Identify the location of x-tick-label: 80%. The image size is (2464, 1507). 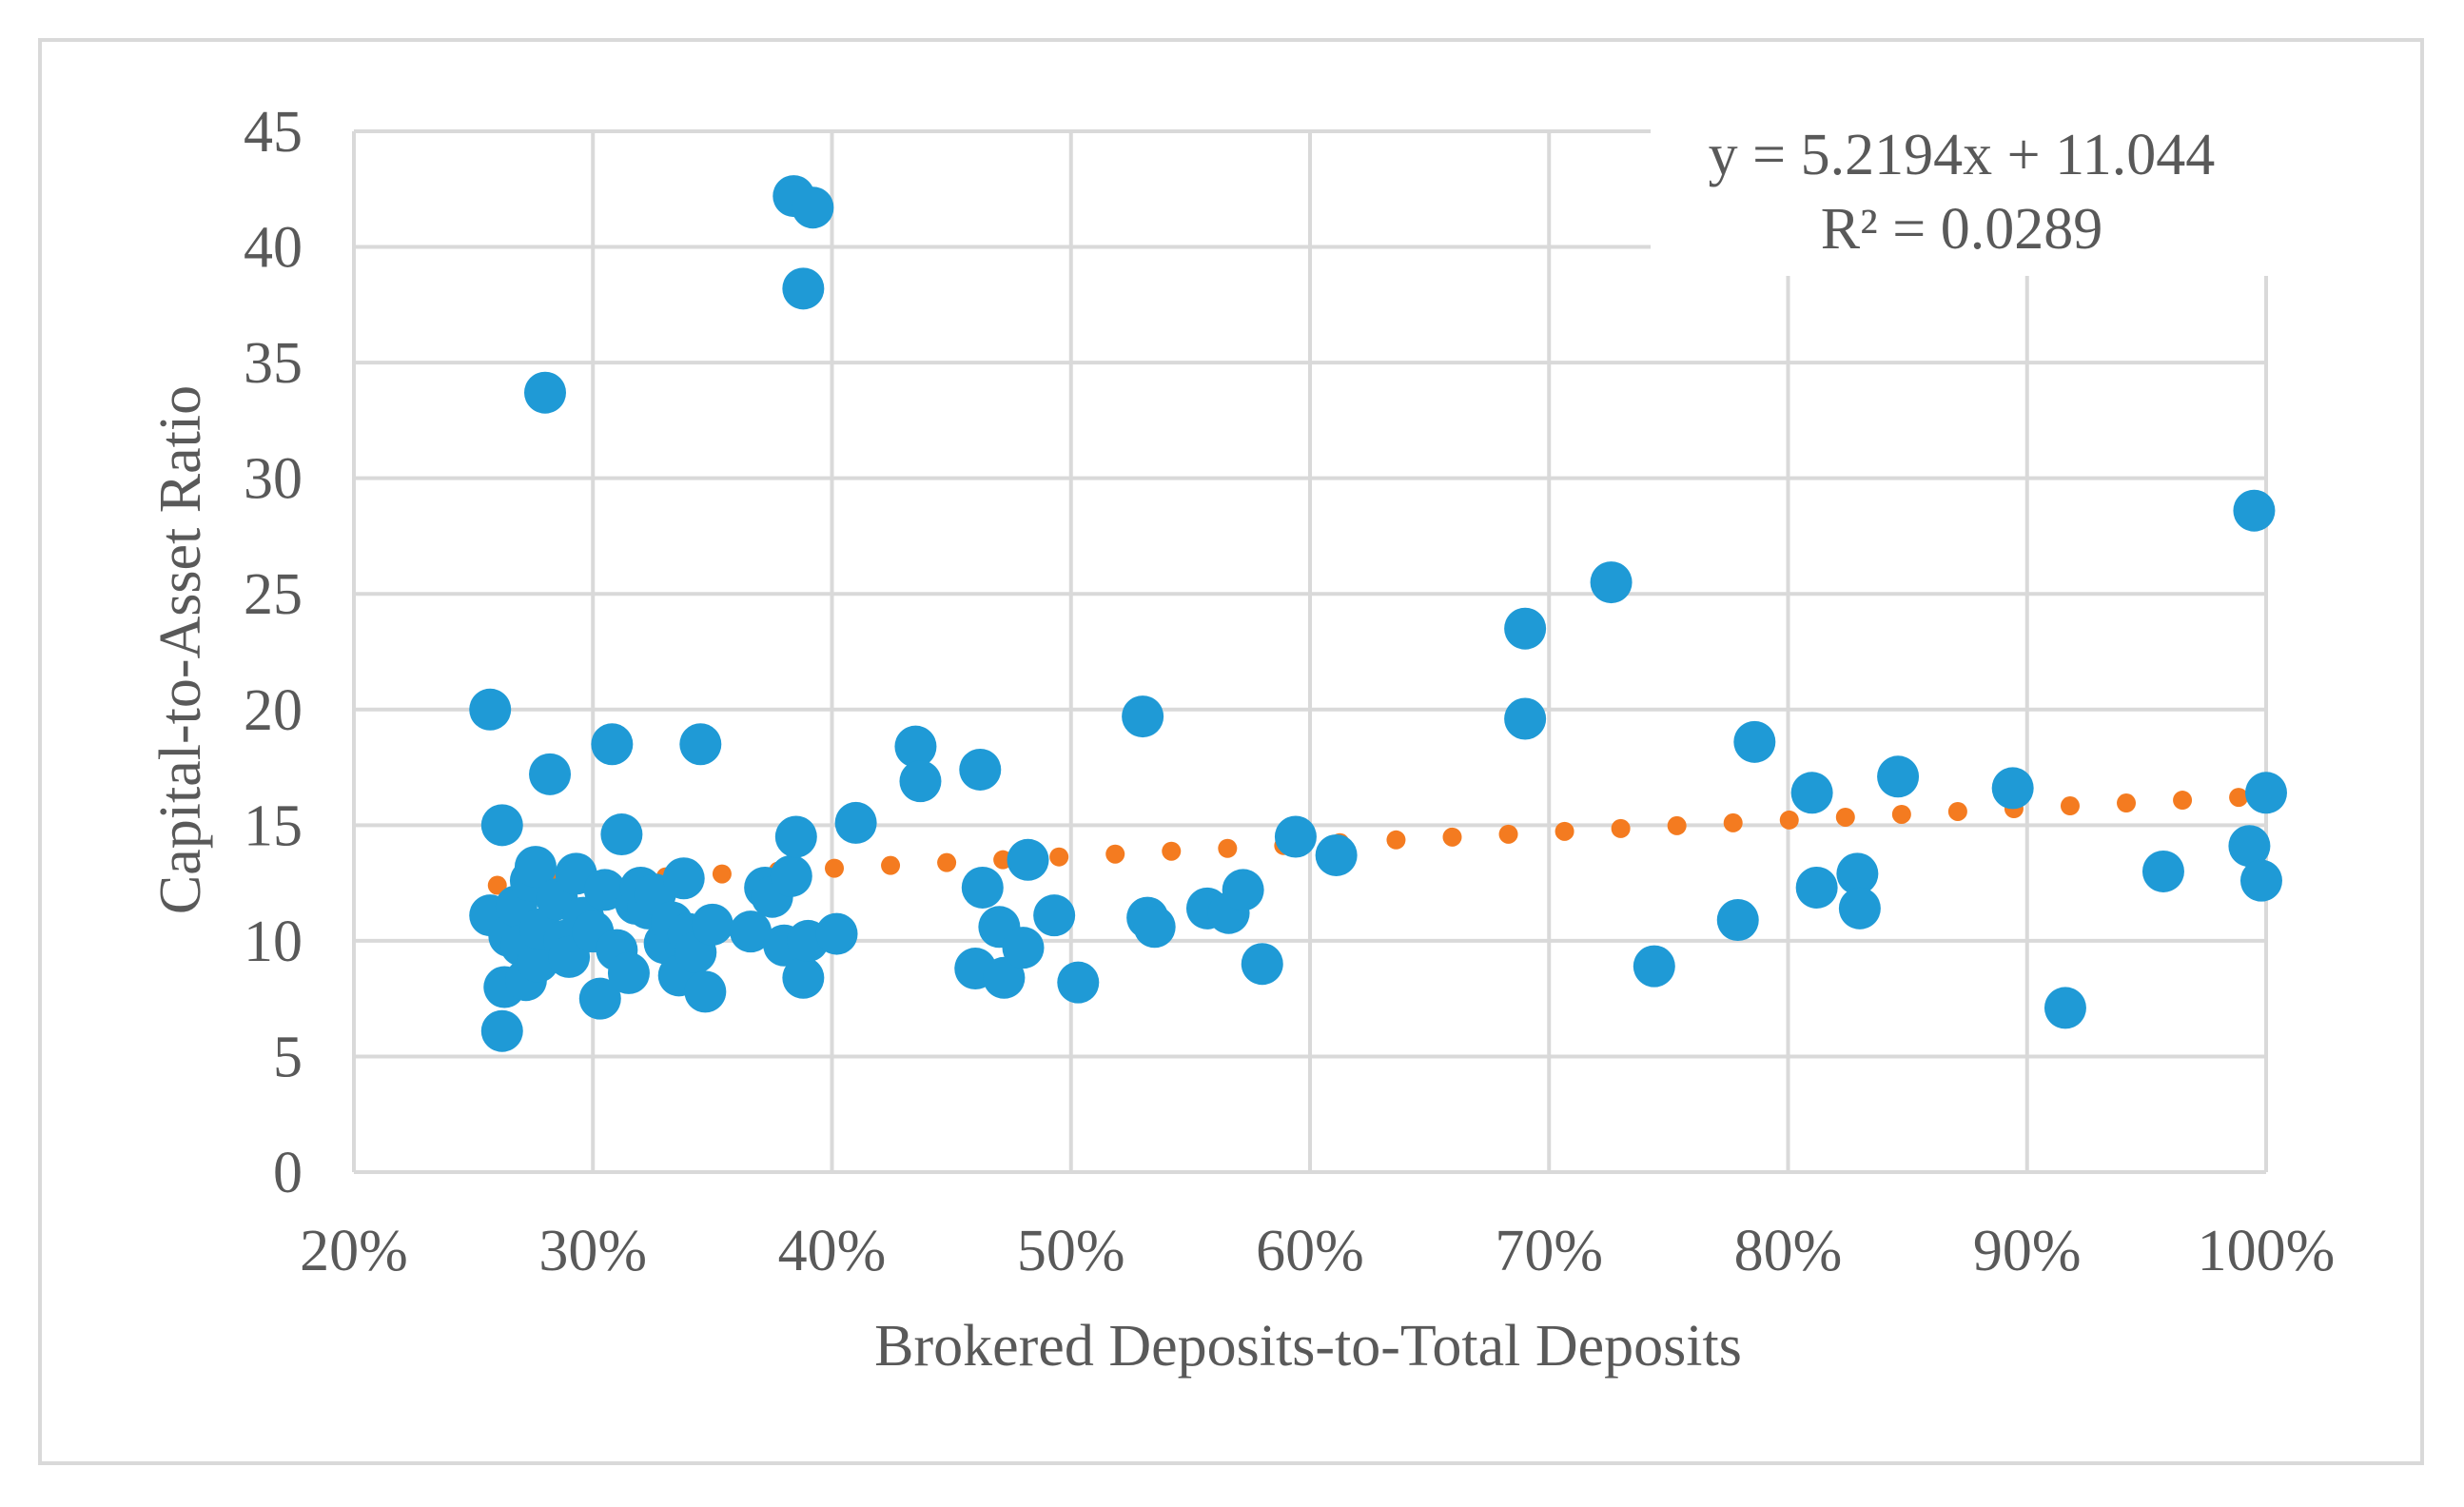
(1788, 1251).